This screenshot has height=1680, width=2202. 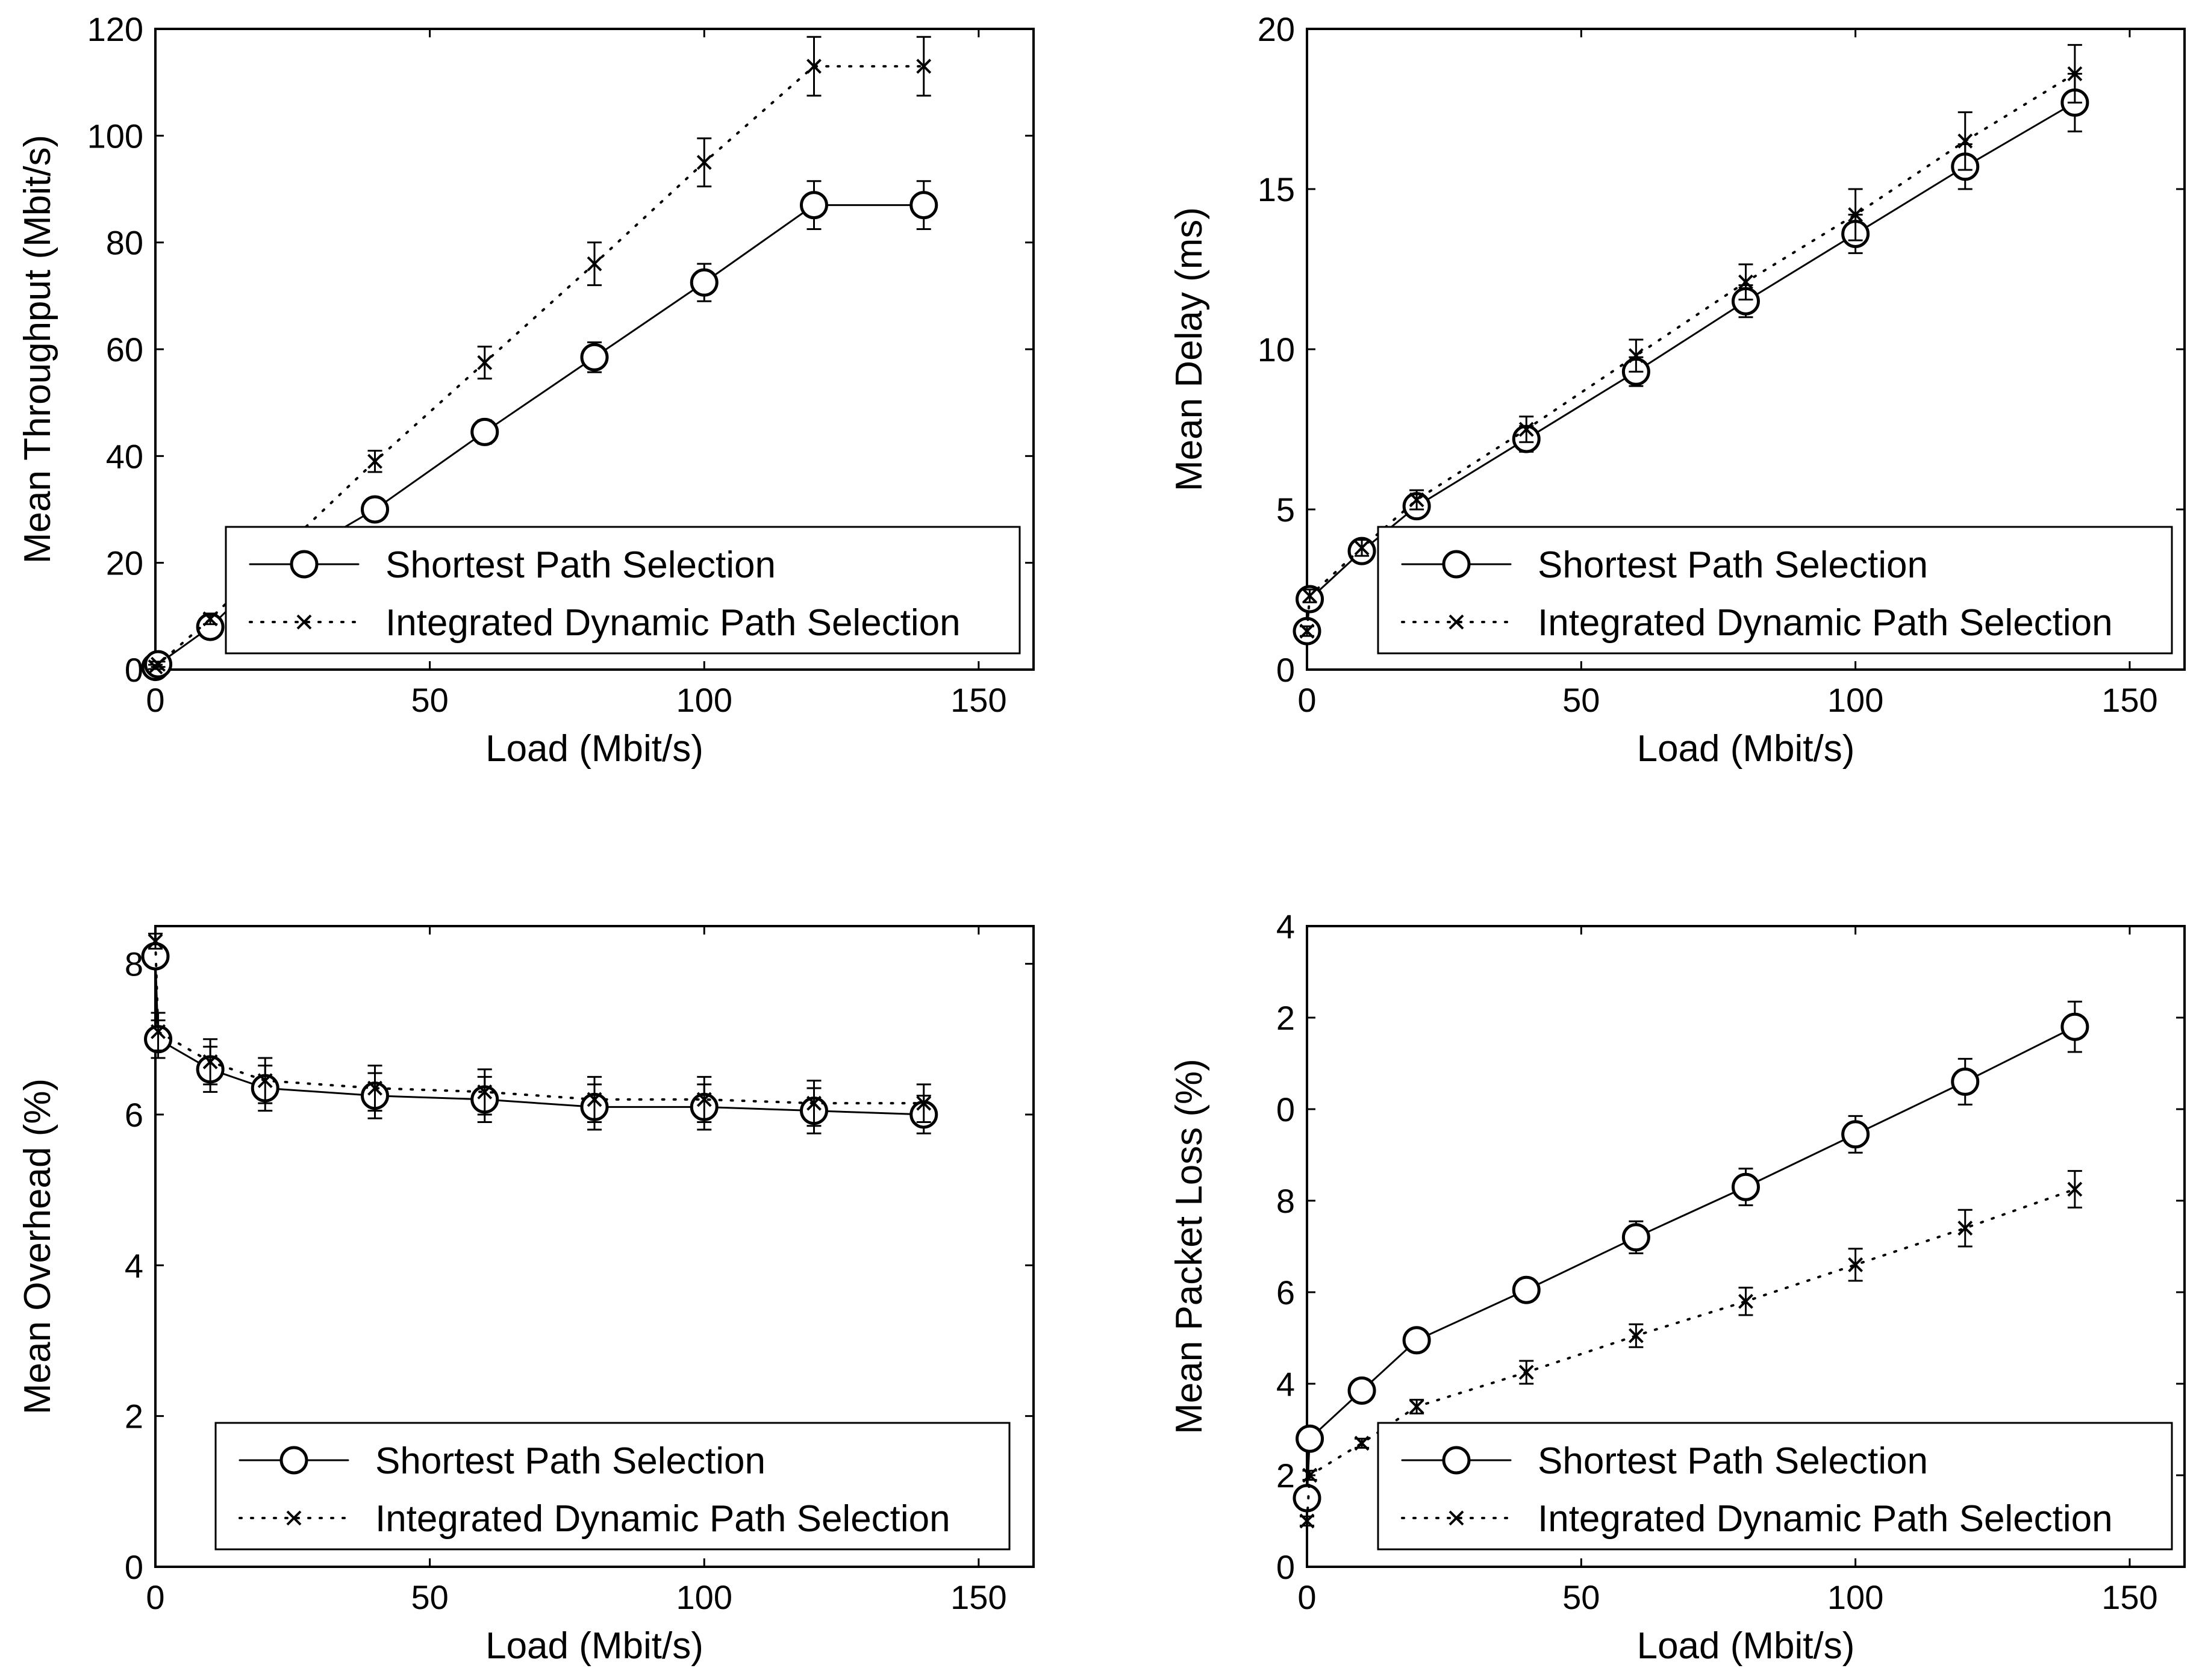 What do you see at coordinates (304, 622) in the screenshot?
I see `legend-marker` at bounding box center [304, 622].